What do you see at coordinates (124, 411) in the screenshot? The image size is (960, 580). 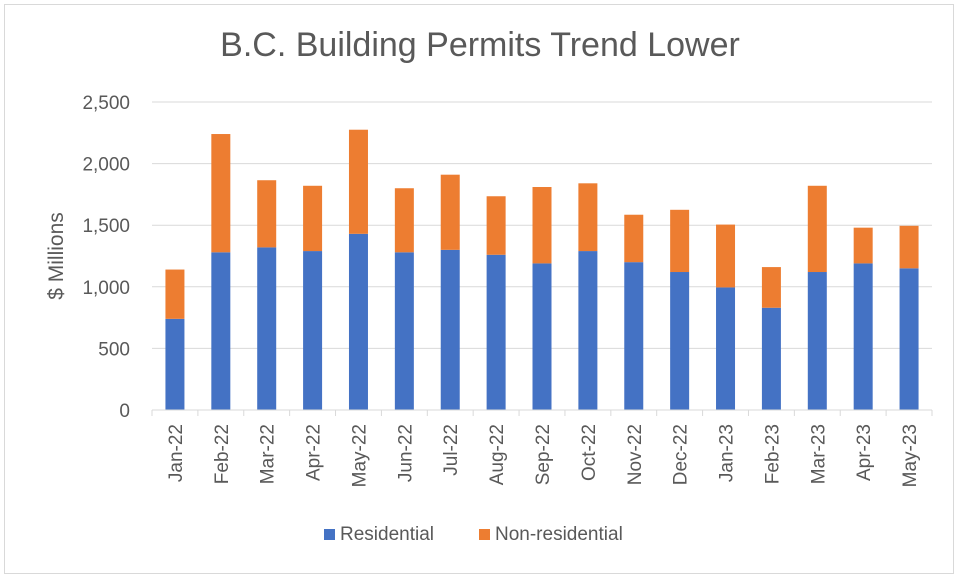 I see `y-tick-label: 0` at bounding box center [124, 411].